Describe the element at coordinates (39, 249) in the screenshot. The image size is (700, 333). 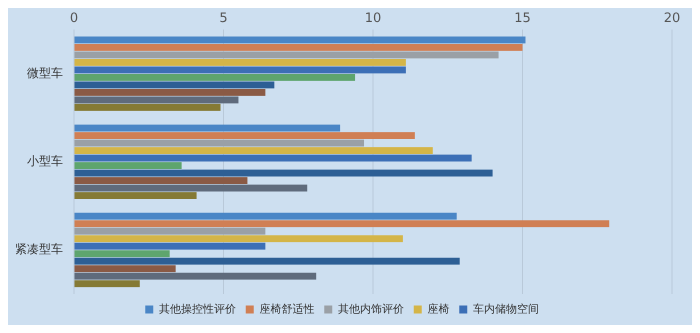
I see `y-tick-label: 紧凑型车` at that location.